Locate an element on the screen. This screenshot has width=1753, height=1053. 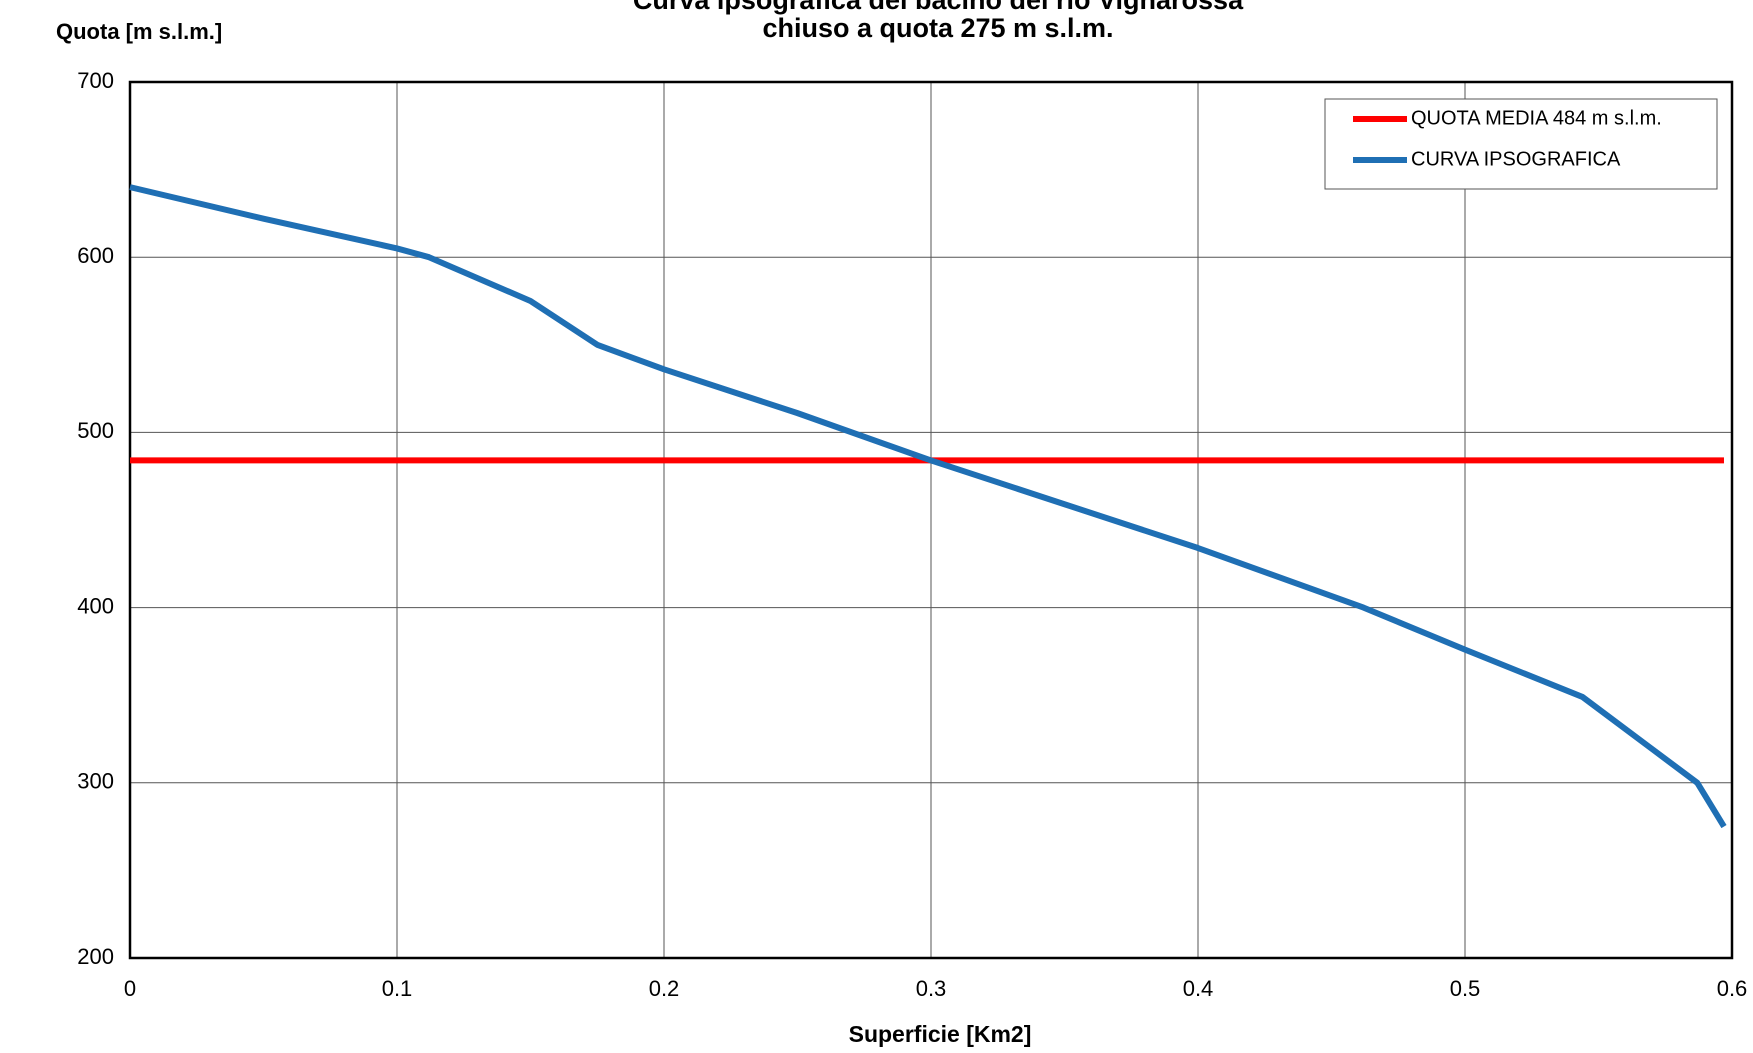
legend-box is located at coordinates (1521, 144).